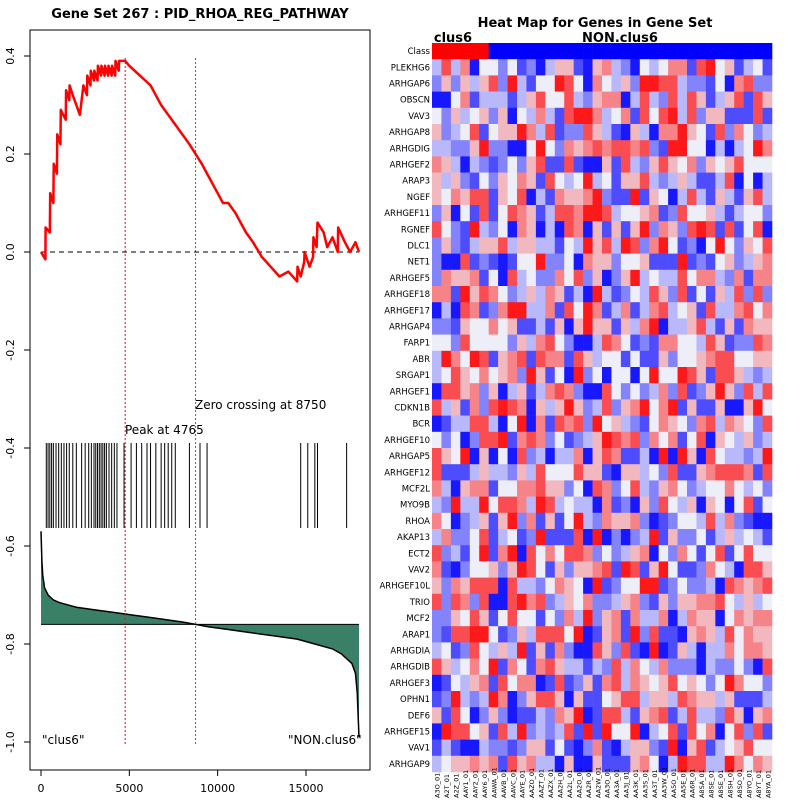 The height and width of the screenshot is (800, 800). I want to click on column-label: AA3W_01, so click(664, 782).